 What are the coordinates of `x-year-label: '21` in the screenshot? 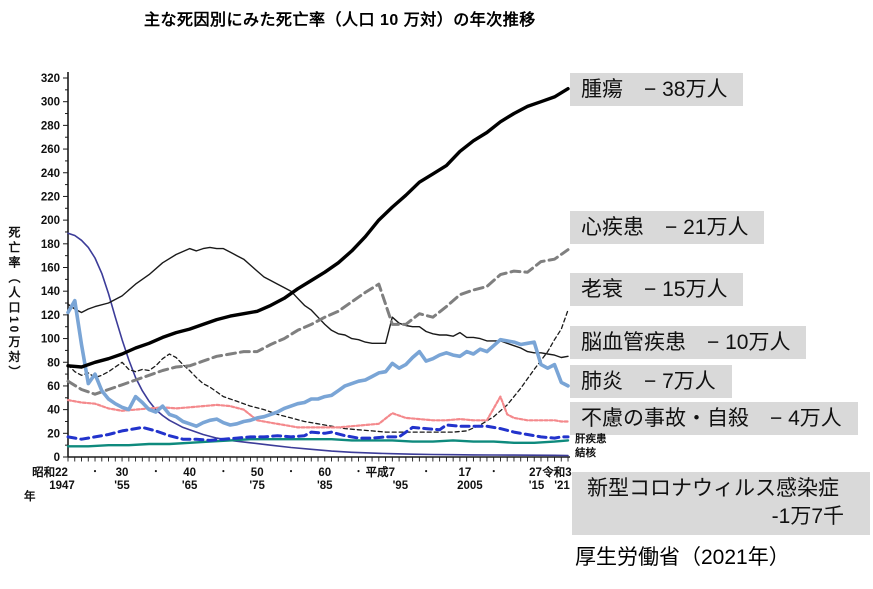 It's located at (562, 486).